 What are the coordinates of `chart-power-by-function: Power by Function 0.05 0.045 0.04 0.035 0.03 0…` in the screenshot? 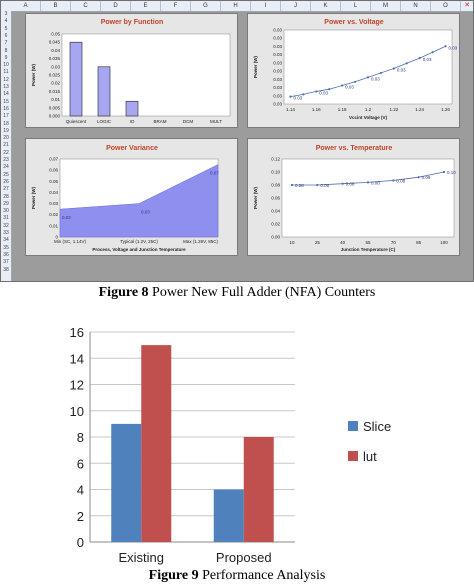 It's located at (131, 70).